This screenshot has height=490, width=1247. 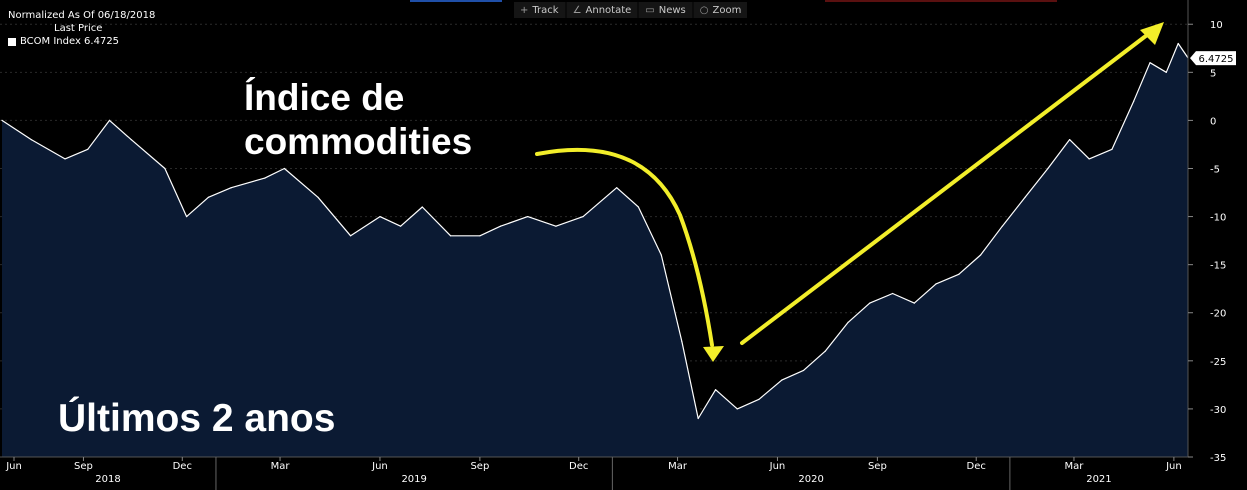 I want to click on y-tick-label: 0, so click(x=1213, y=121).